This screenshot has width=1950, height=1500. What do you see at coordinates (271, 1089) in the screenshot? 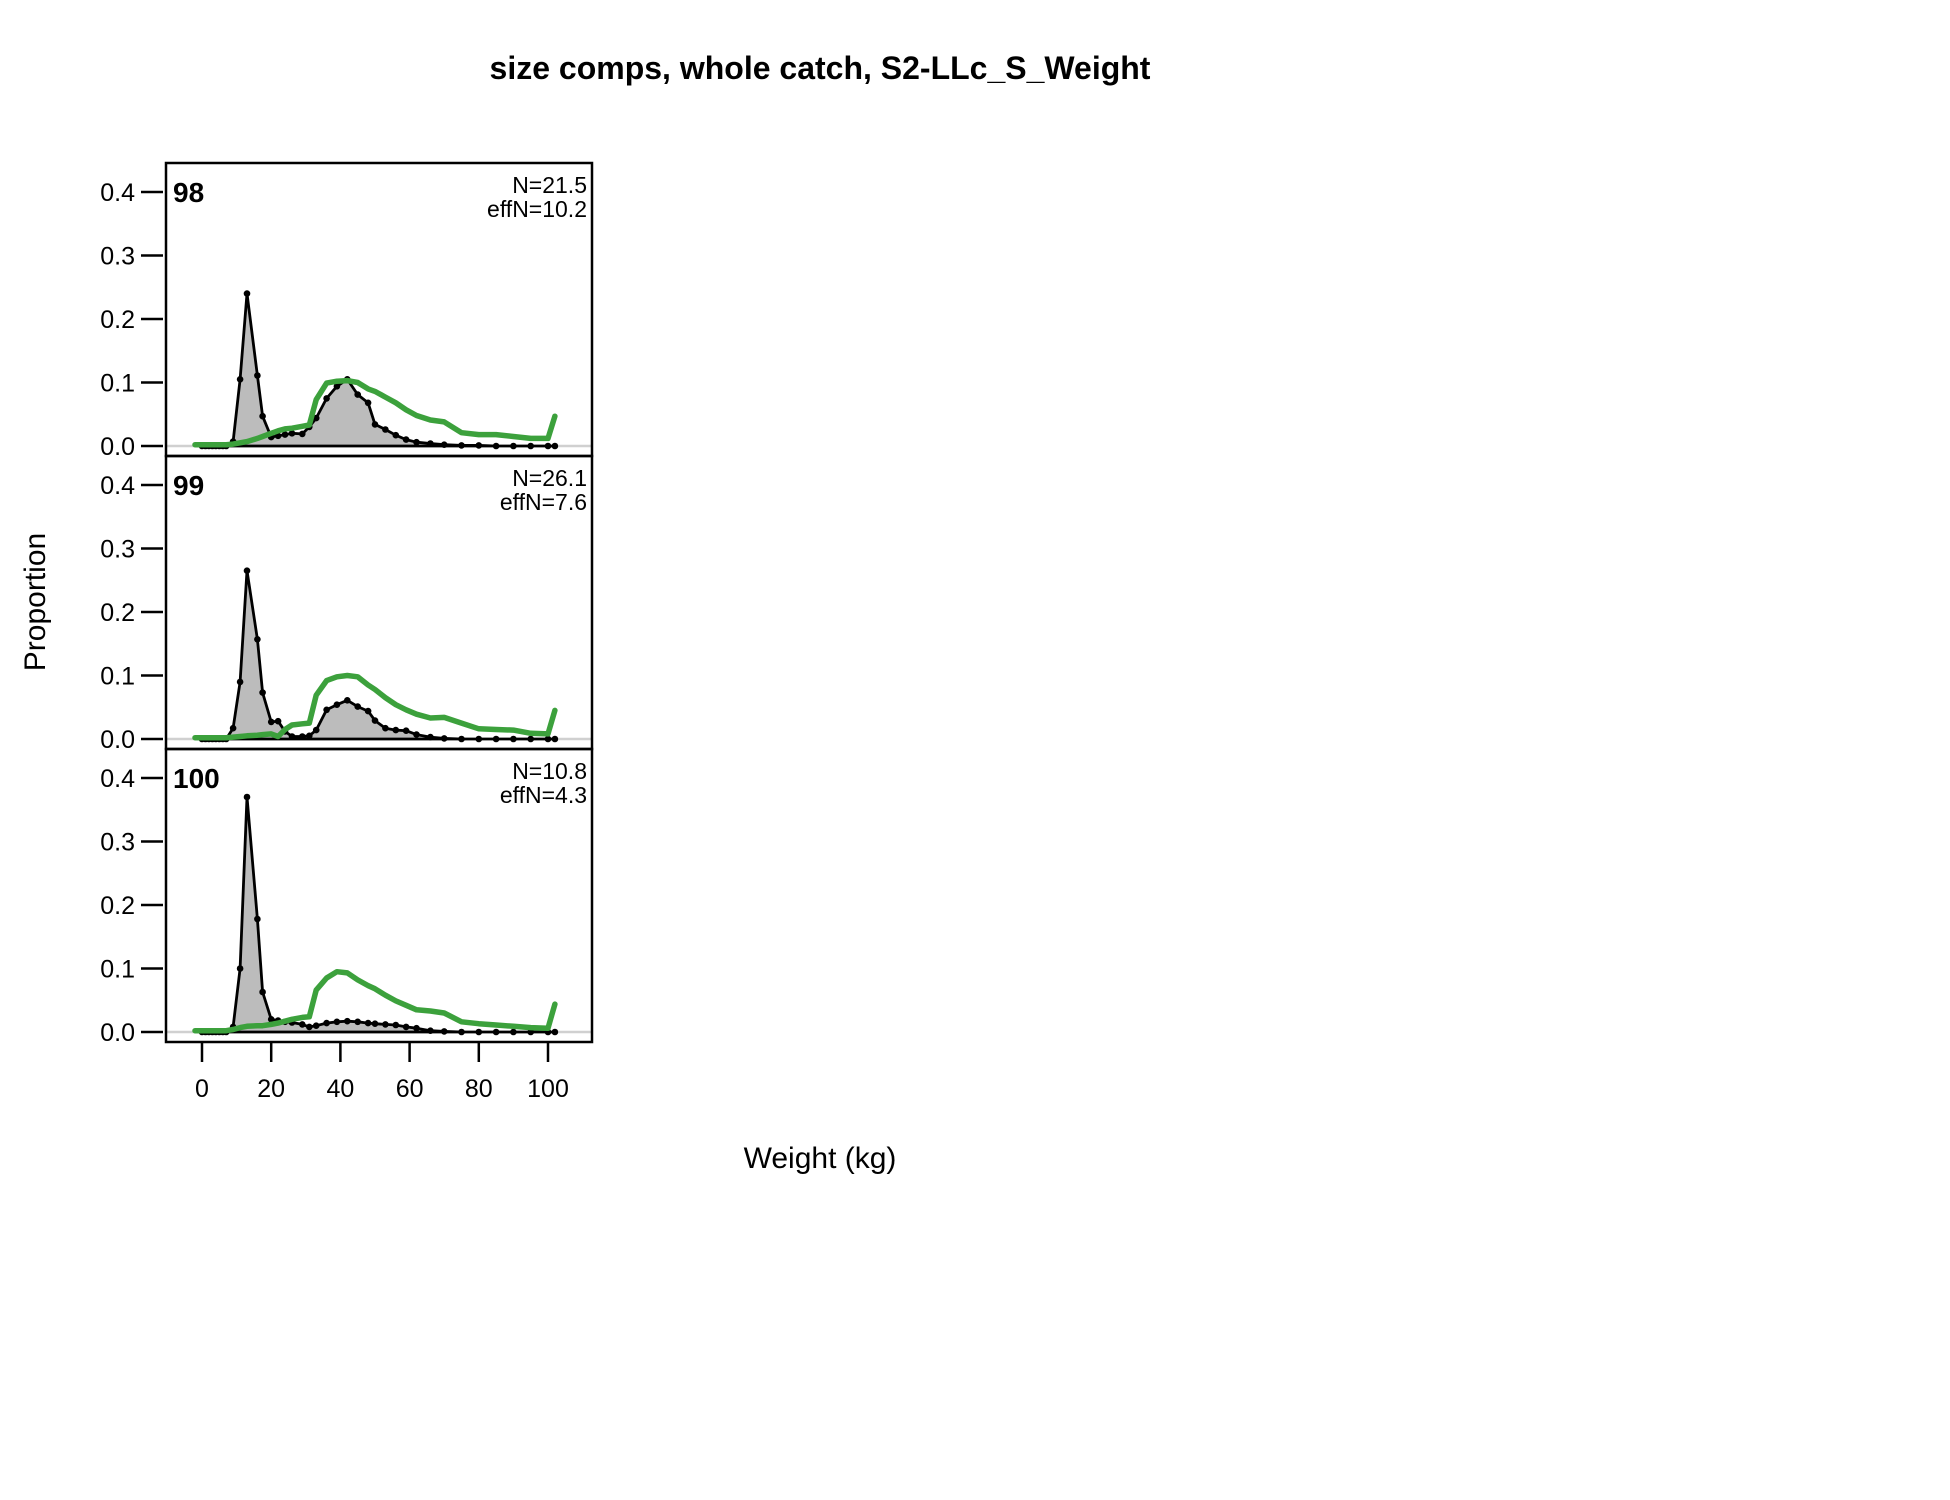
I see `x-tick-label: 20` at bounding box center [271, 1089].